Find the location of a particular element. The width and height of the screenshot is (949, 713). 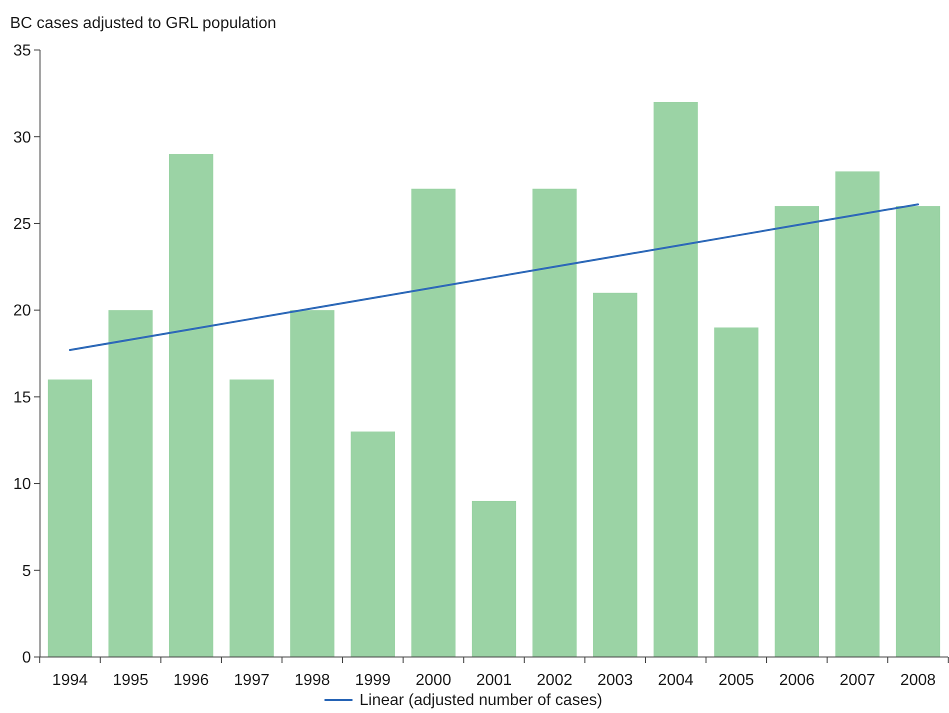

x-tick-label: 2003 is located at coordinates (615, 680).